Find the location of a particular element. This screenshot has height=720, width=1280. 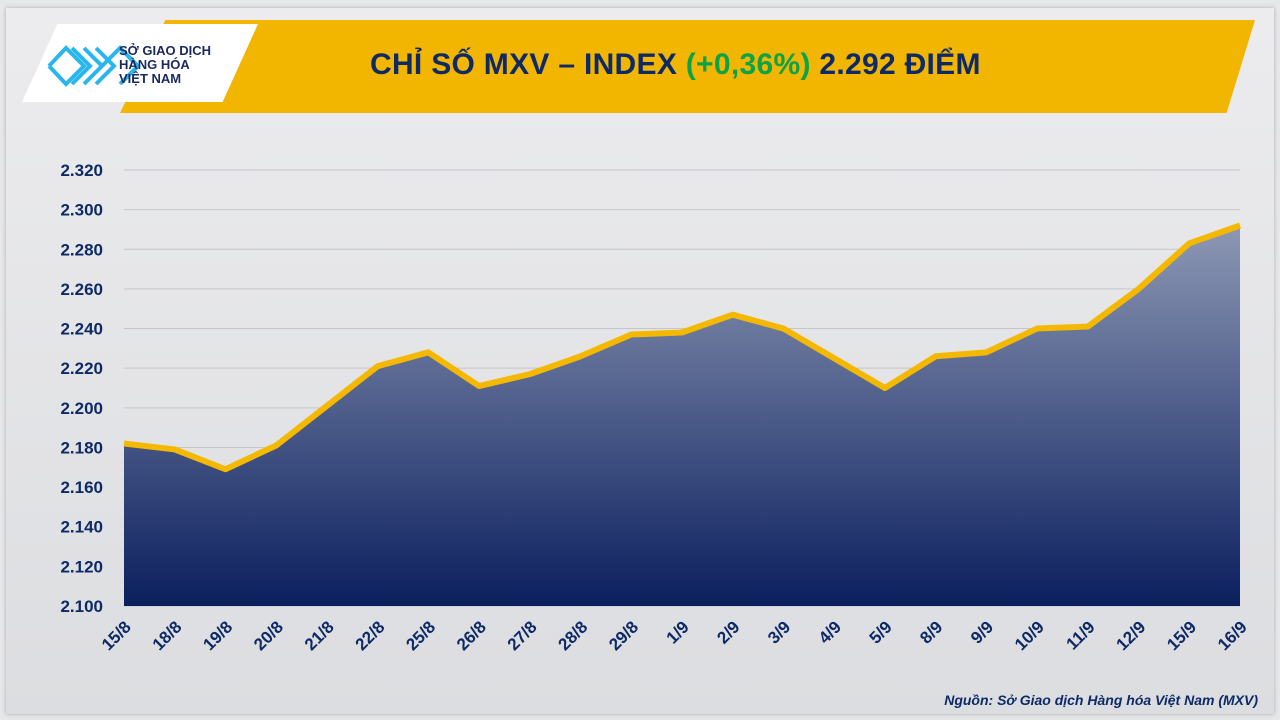

x-tick-label: 5/9 is located at coordinates (881, 632).